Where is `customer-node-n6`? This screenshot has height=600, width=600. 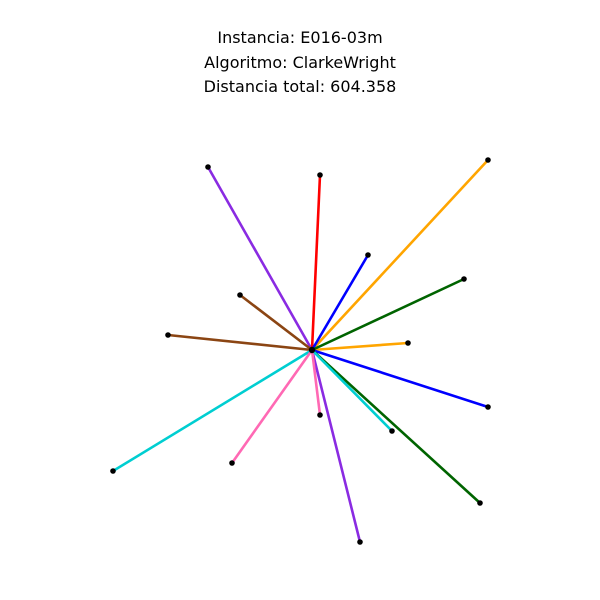 customer-node-n6 is located at coordinates (240, 295).